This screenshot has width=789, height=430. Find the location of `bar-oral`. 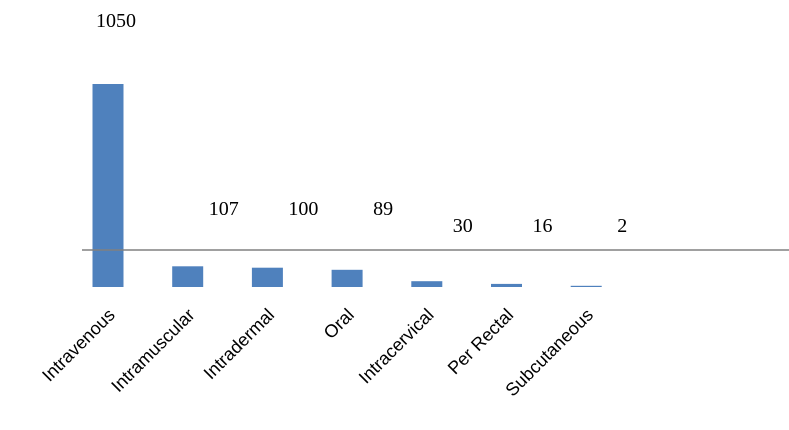

bar-oral is located at coordinates (347, 278).